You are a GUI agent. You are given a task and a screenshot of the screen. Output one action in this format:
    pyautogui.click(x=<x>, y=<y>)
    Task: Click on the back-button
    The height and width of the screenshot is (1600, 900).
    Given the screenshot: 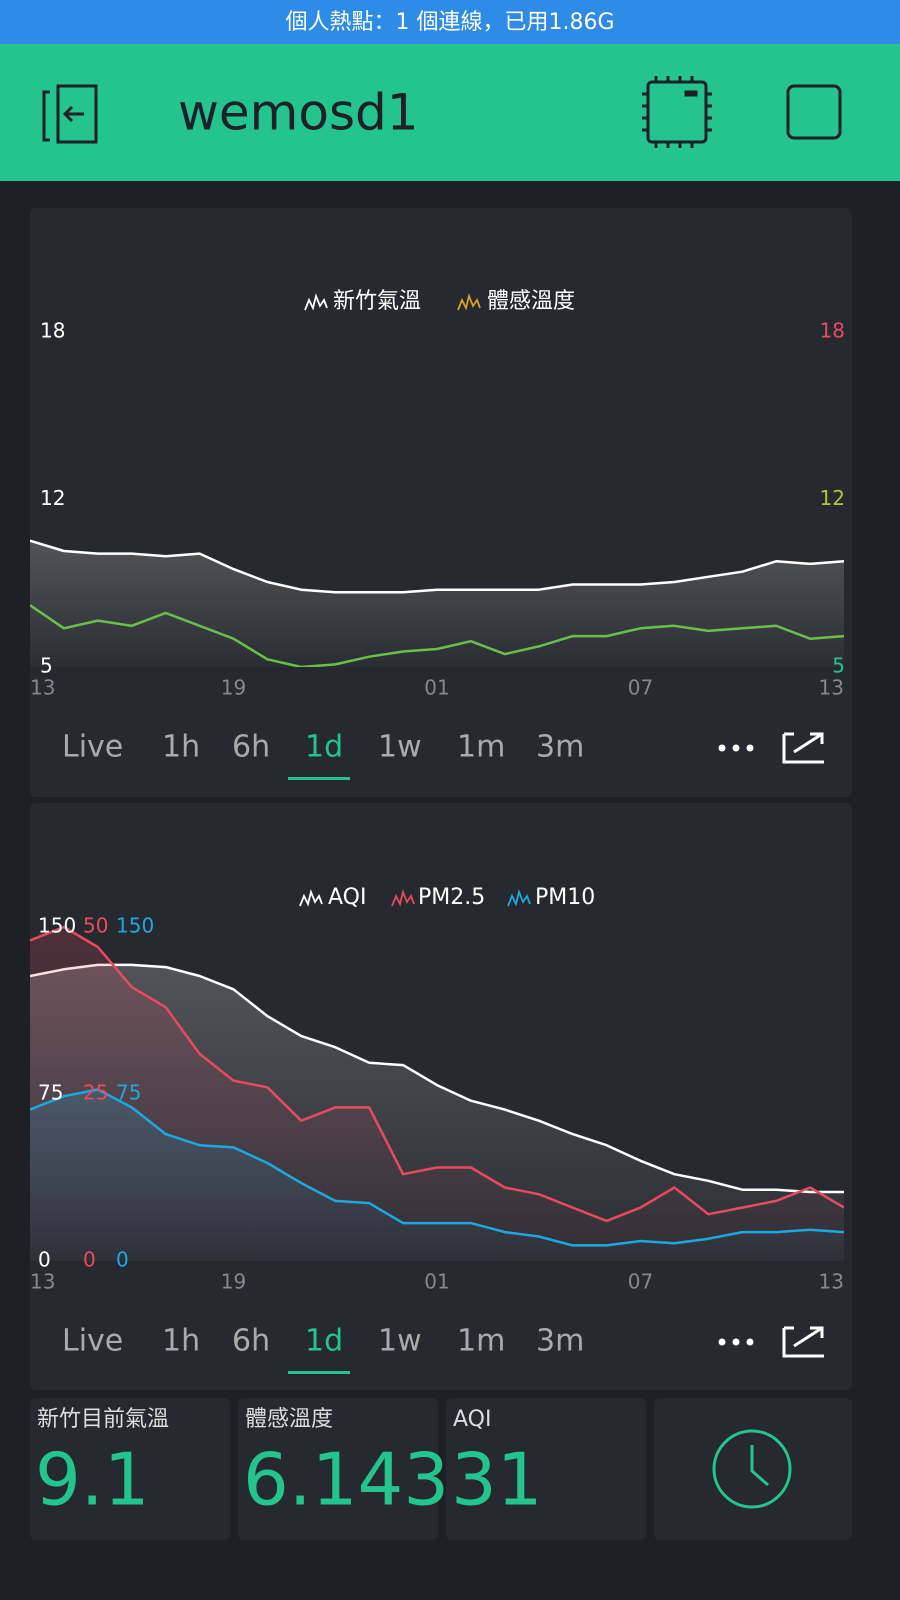 What is the action you would take?
    pyautogui.click(x=70, y=114)
    